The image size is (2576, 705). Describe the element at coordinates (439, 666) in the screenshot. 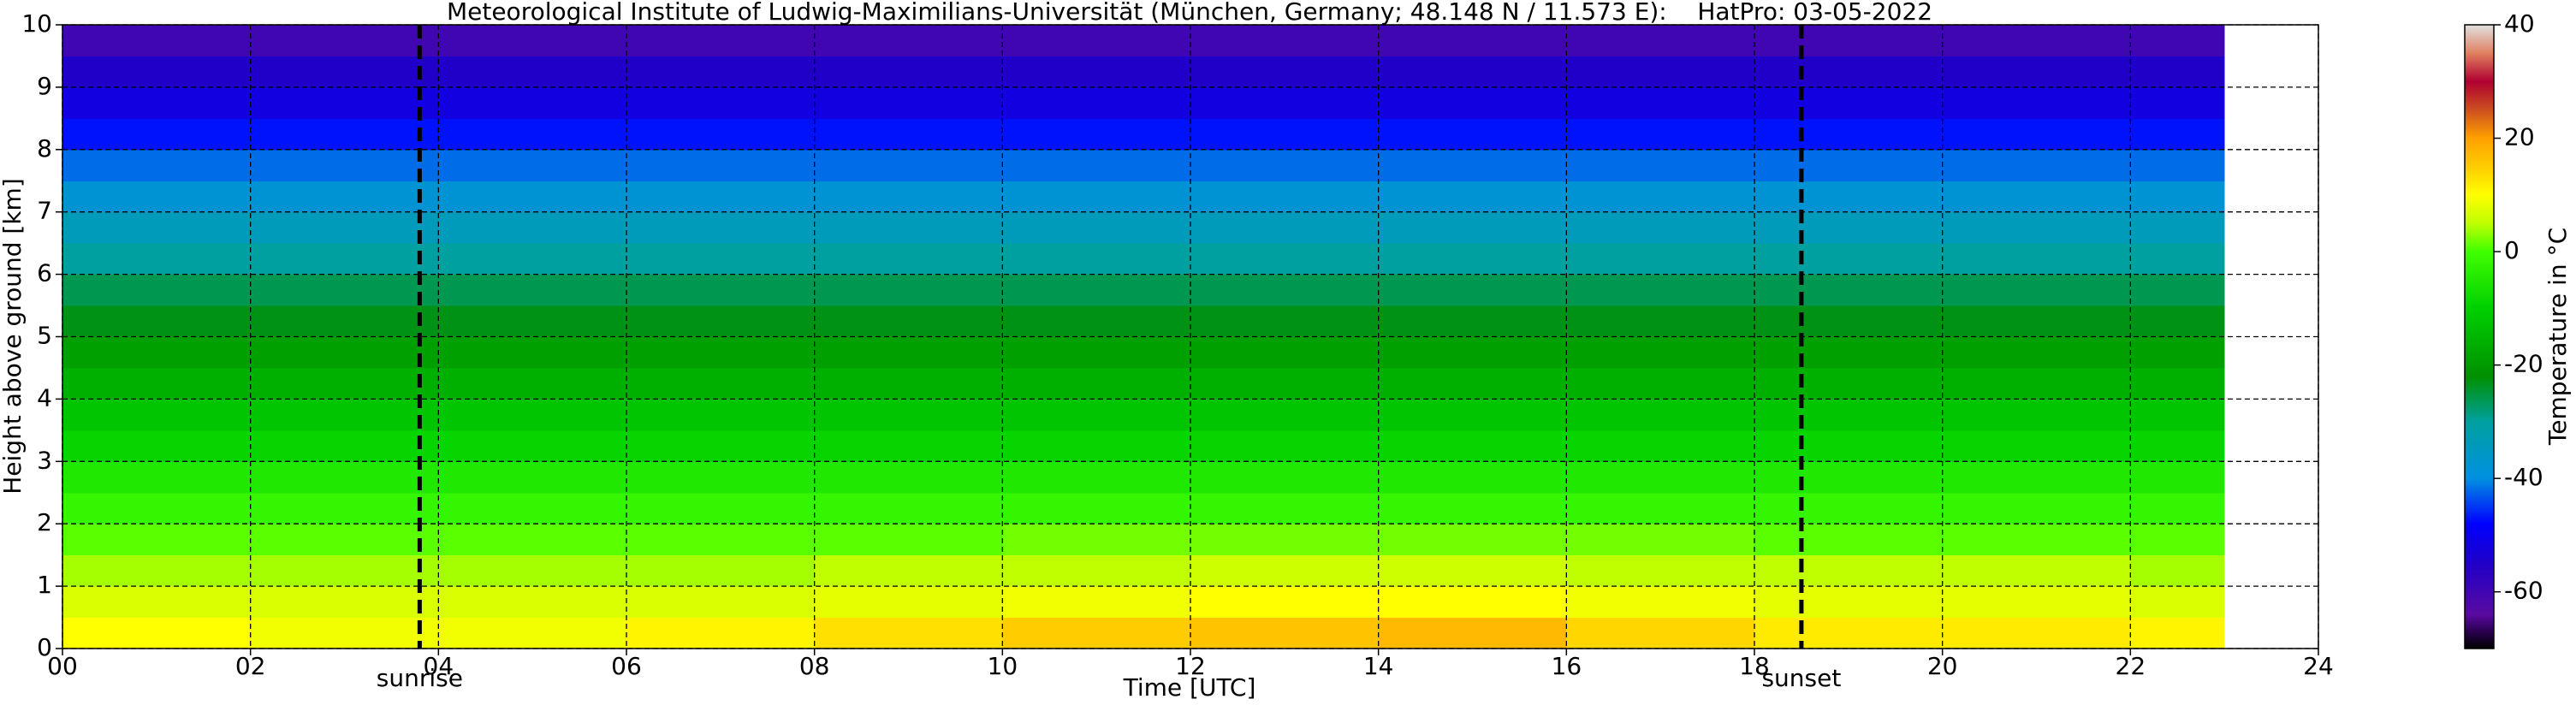

I see `x-tick-label: 04` at that location.